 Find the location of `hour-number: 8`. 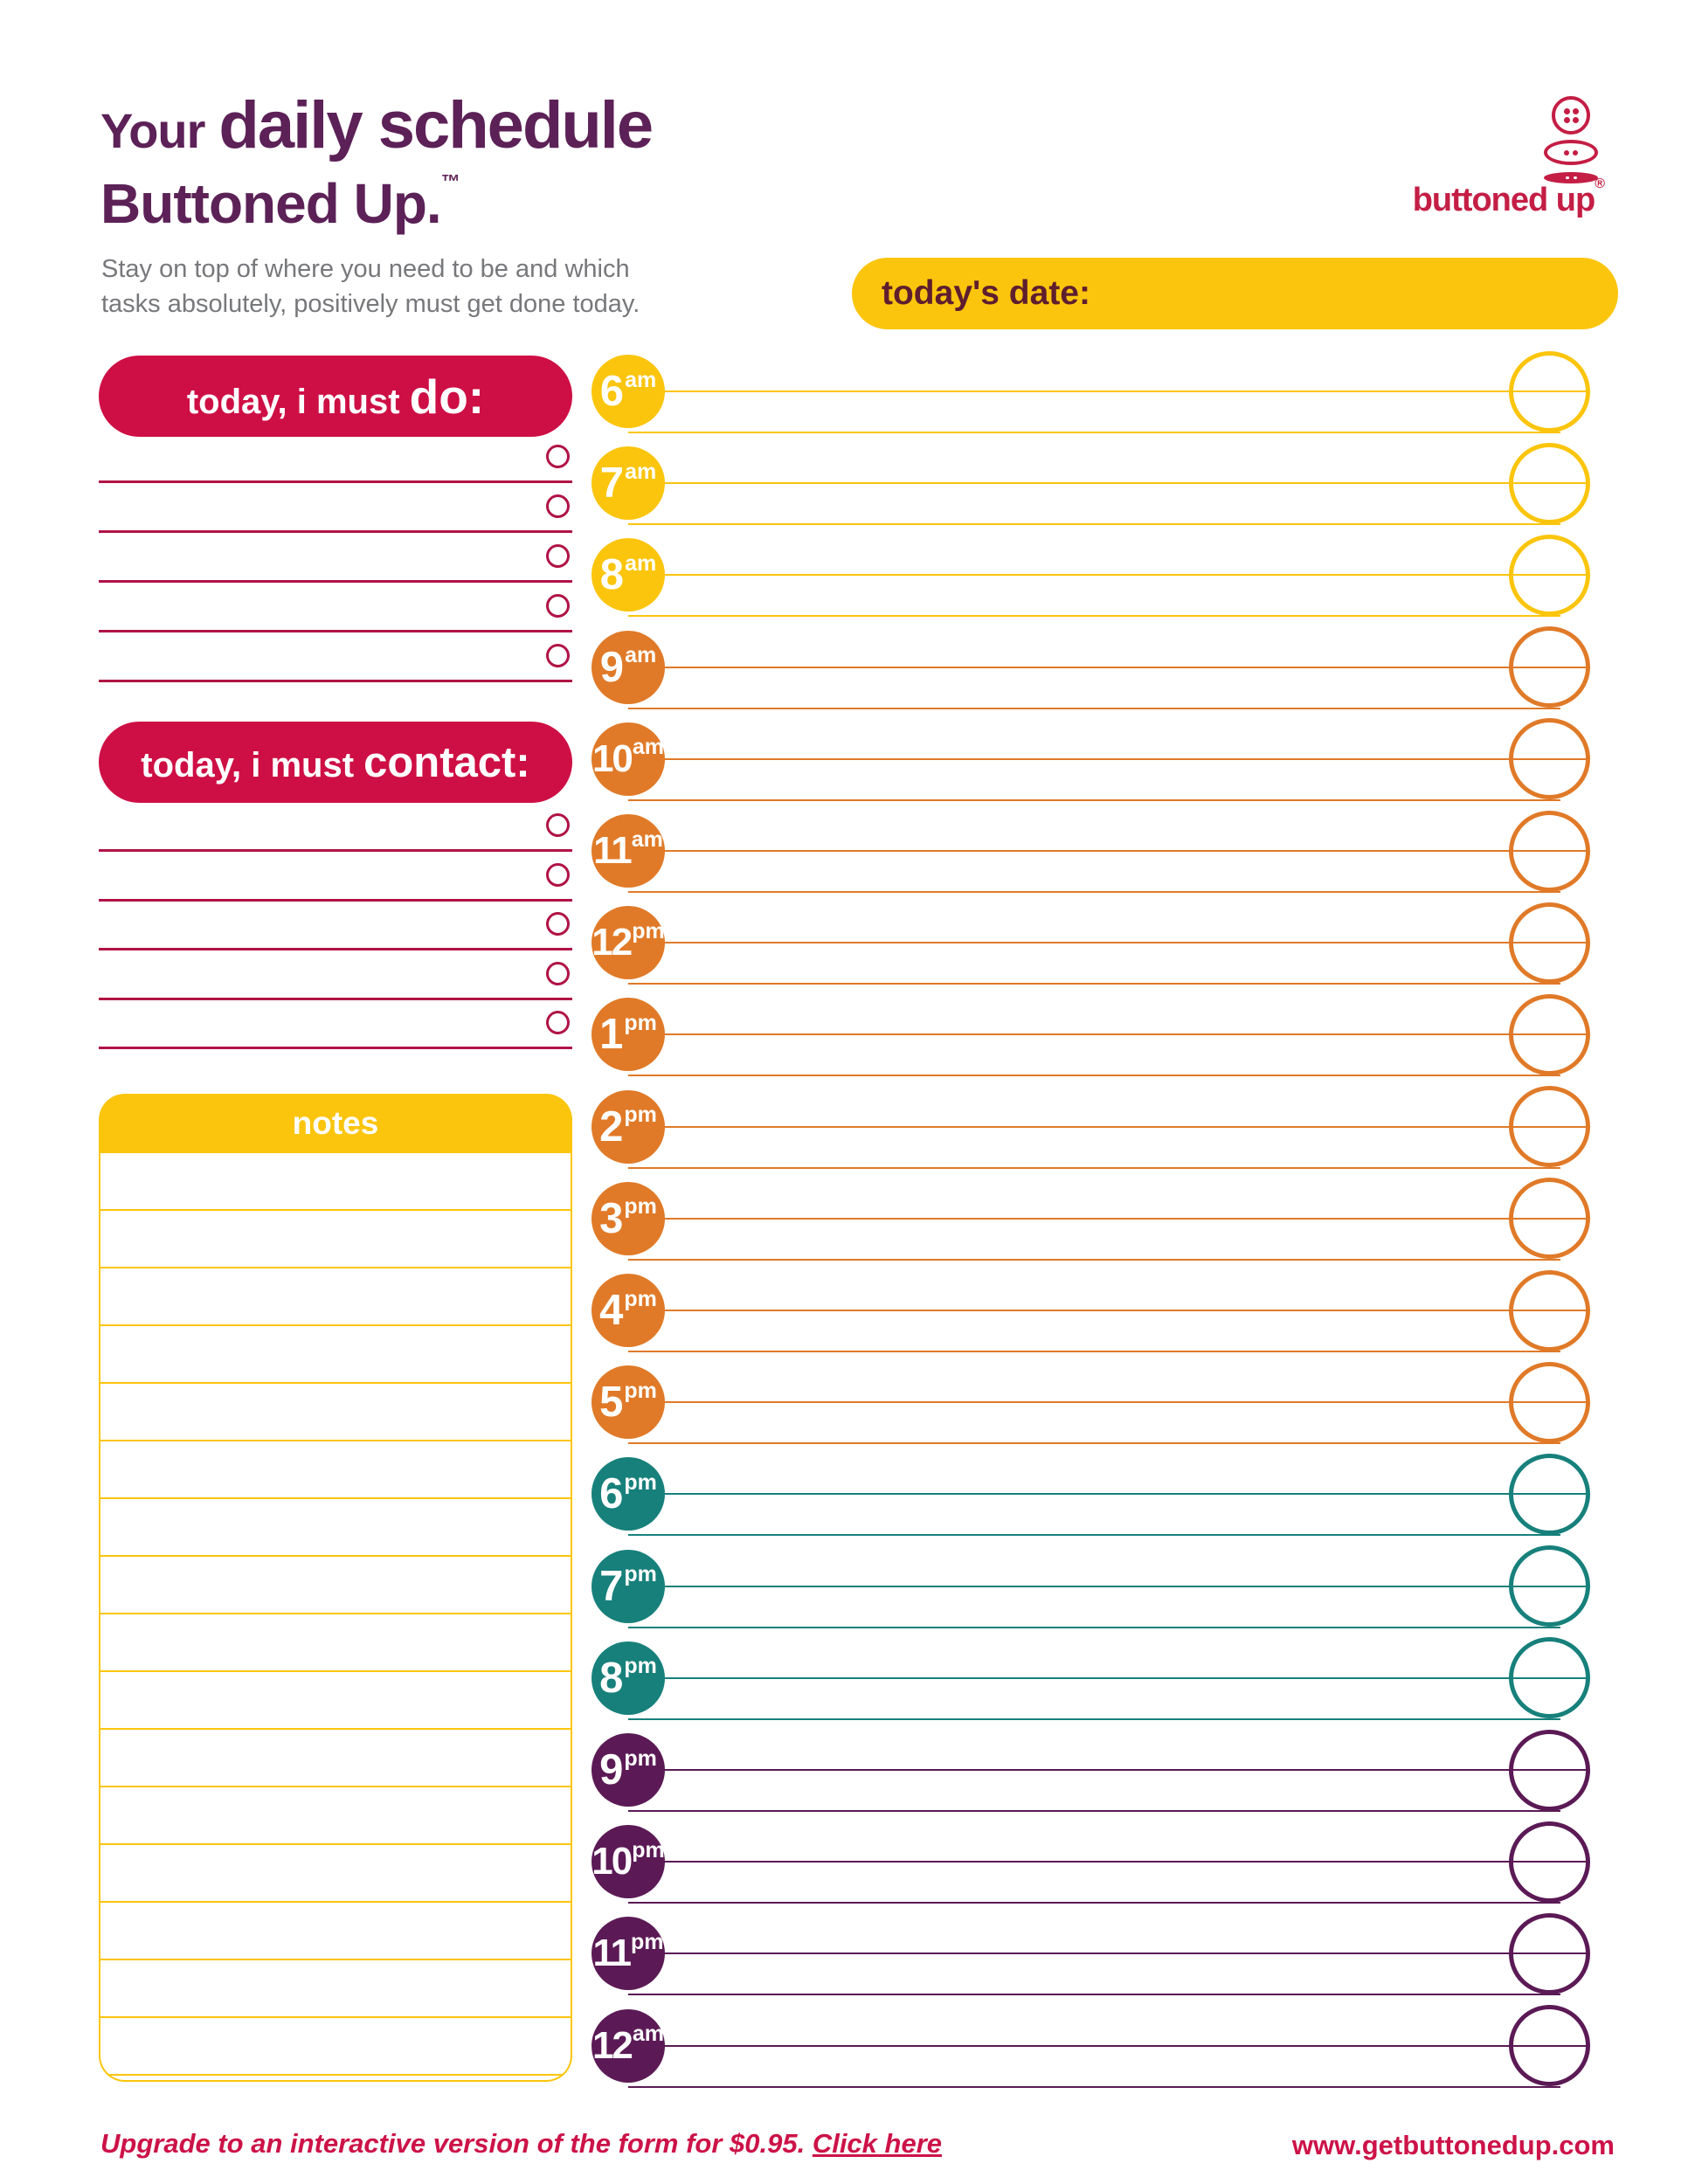

hour-number: 8 is located at coordinates (611, 1678).